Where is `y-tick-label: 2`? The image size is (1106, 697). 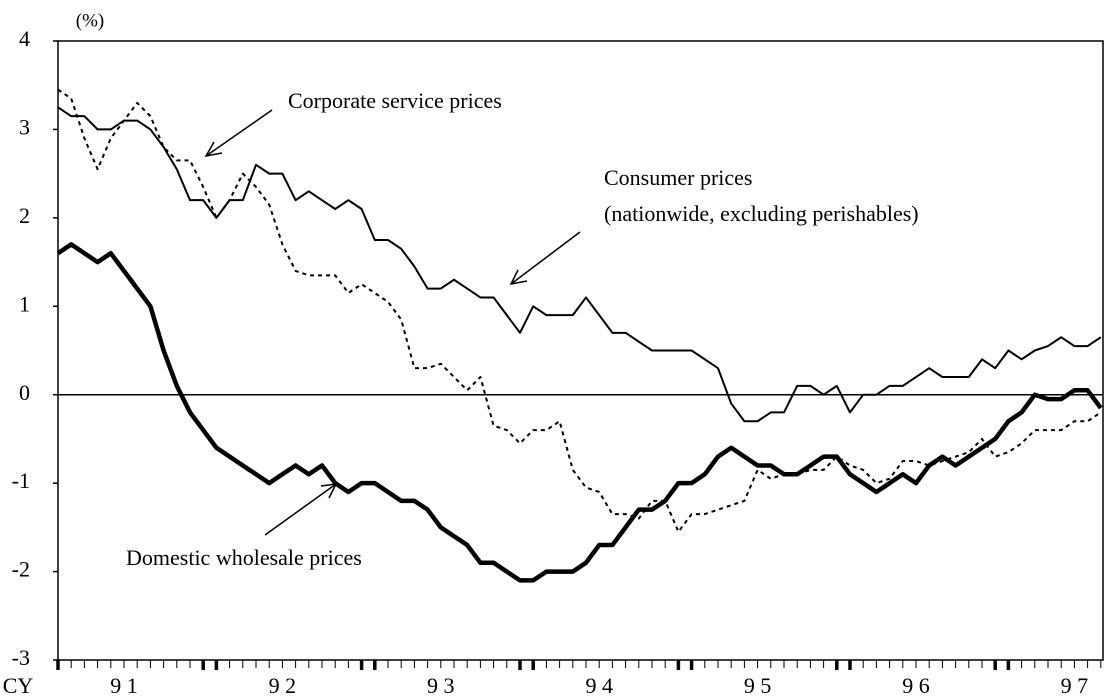 y-tick-label: 2 is located at coordinates (24, 215).